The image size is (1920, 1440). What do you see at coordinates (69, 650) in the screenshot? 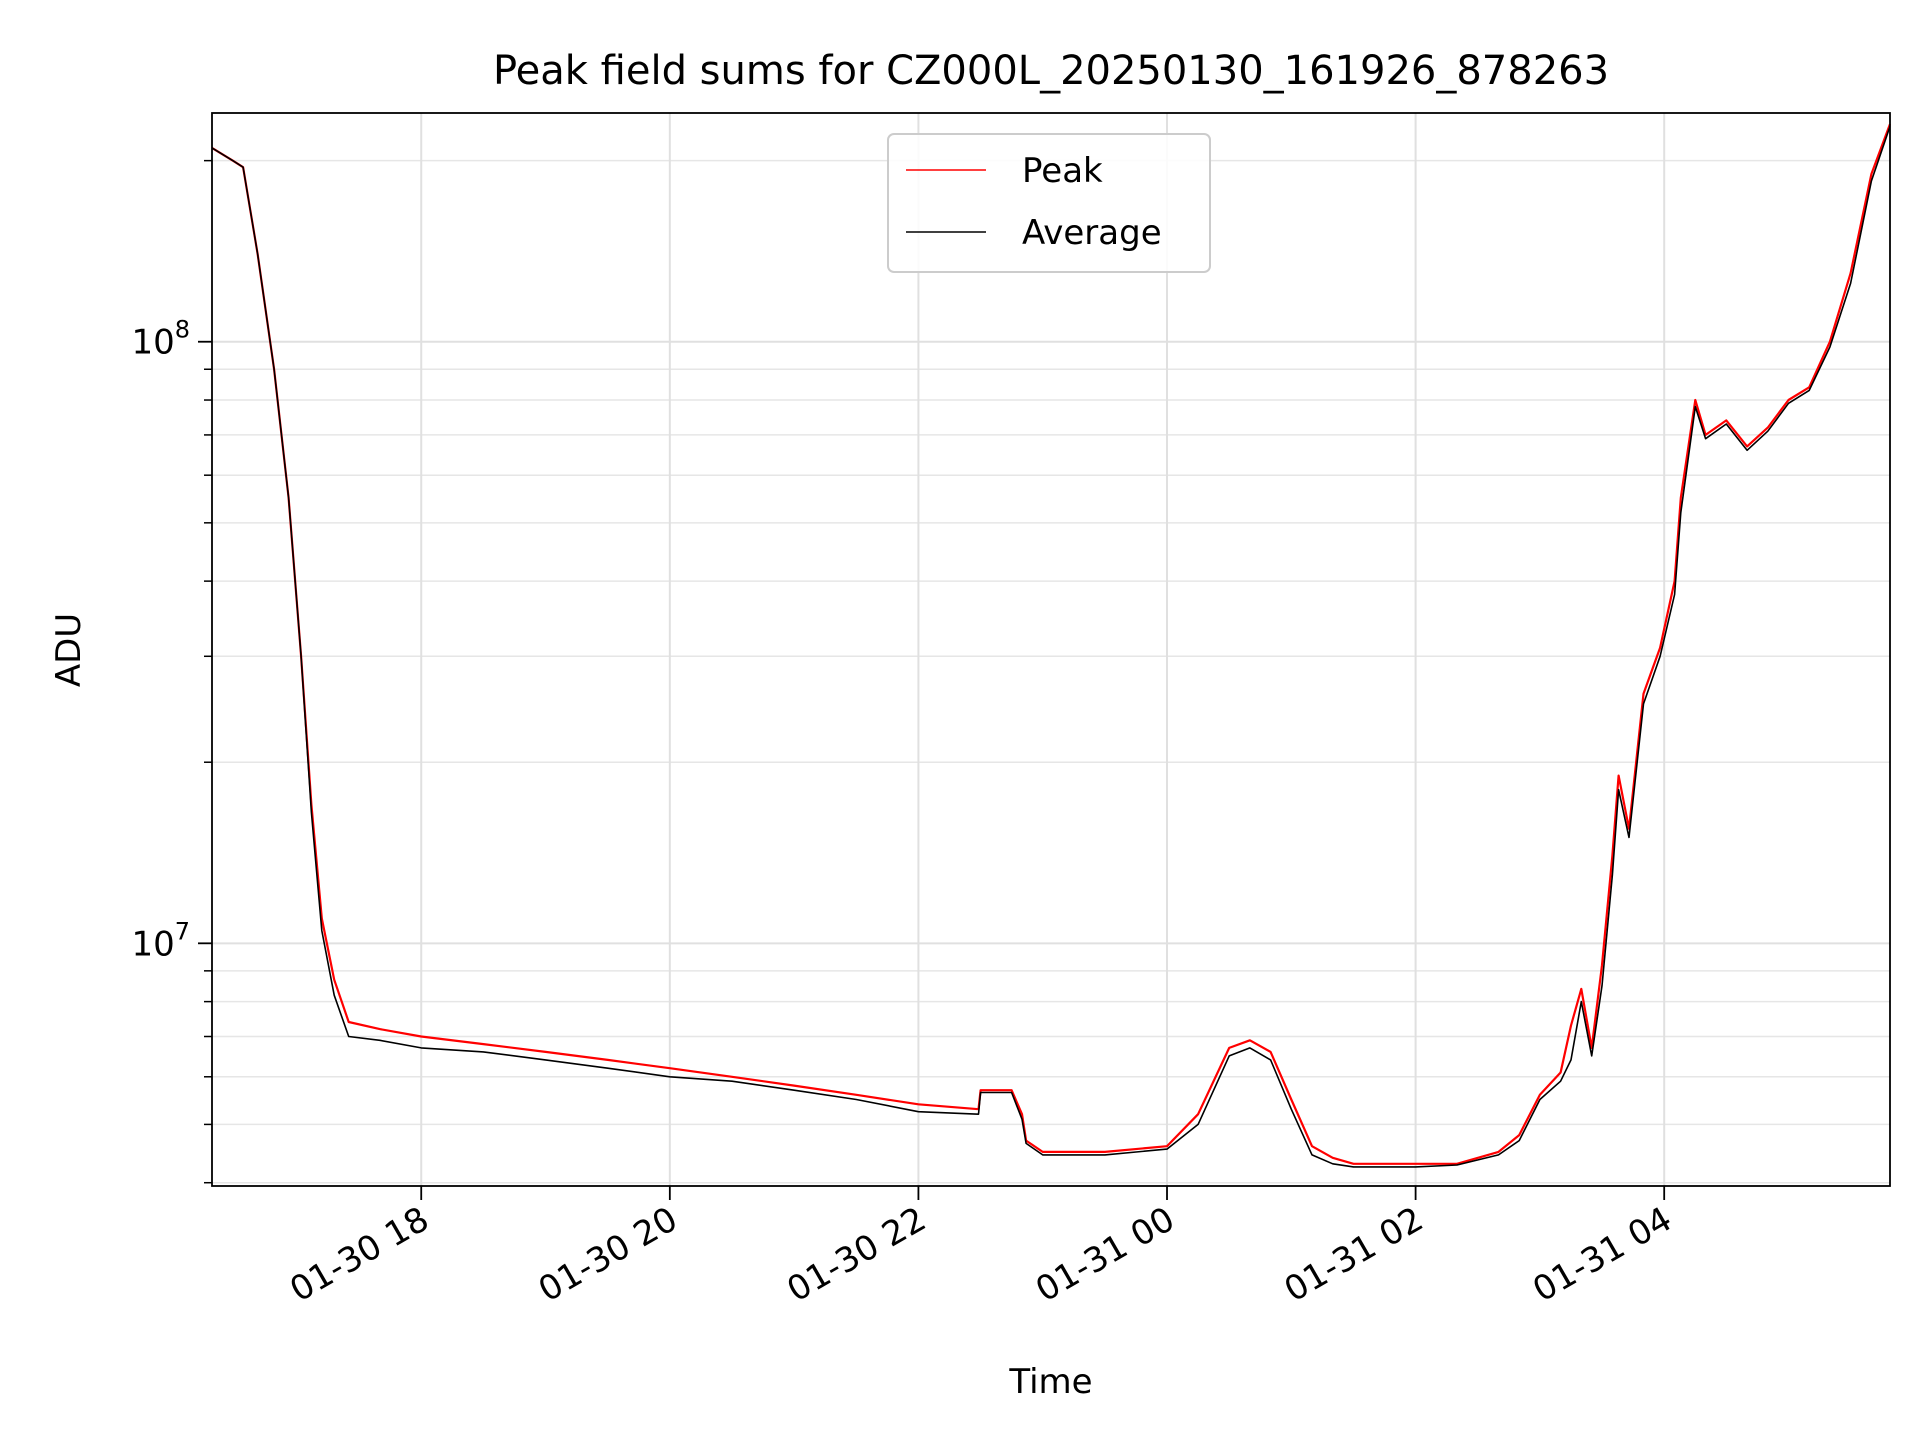
I see `y-axis-label: ADU` at bounding box center [69, 650].